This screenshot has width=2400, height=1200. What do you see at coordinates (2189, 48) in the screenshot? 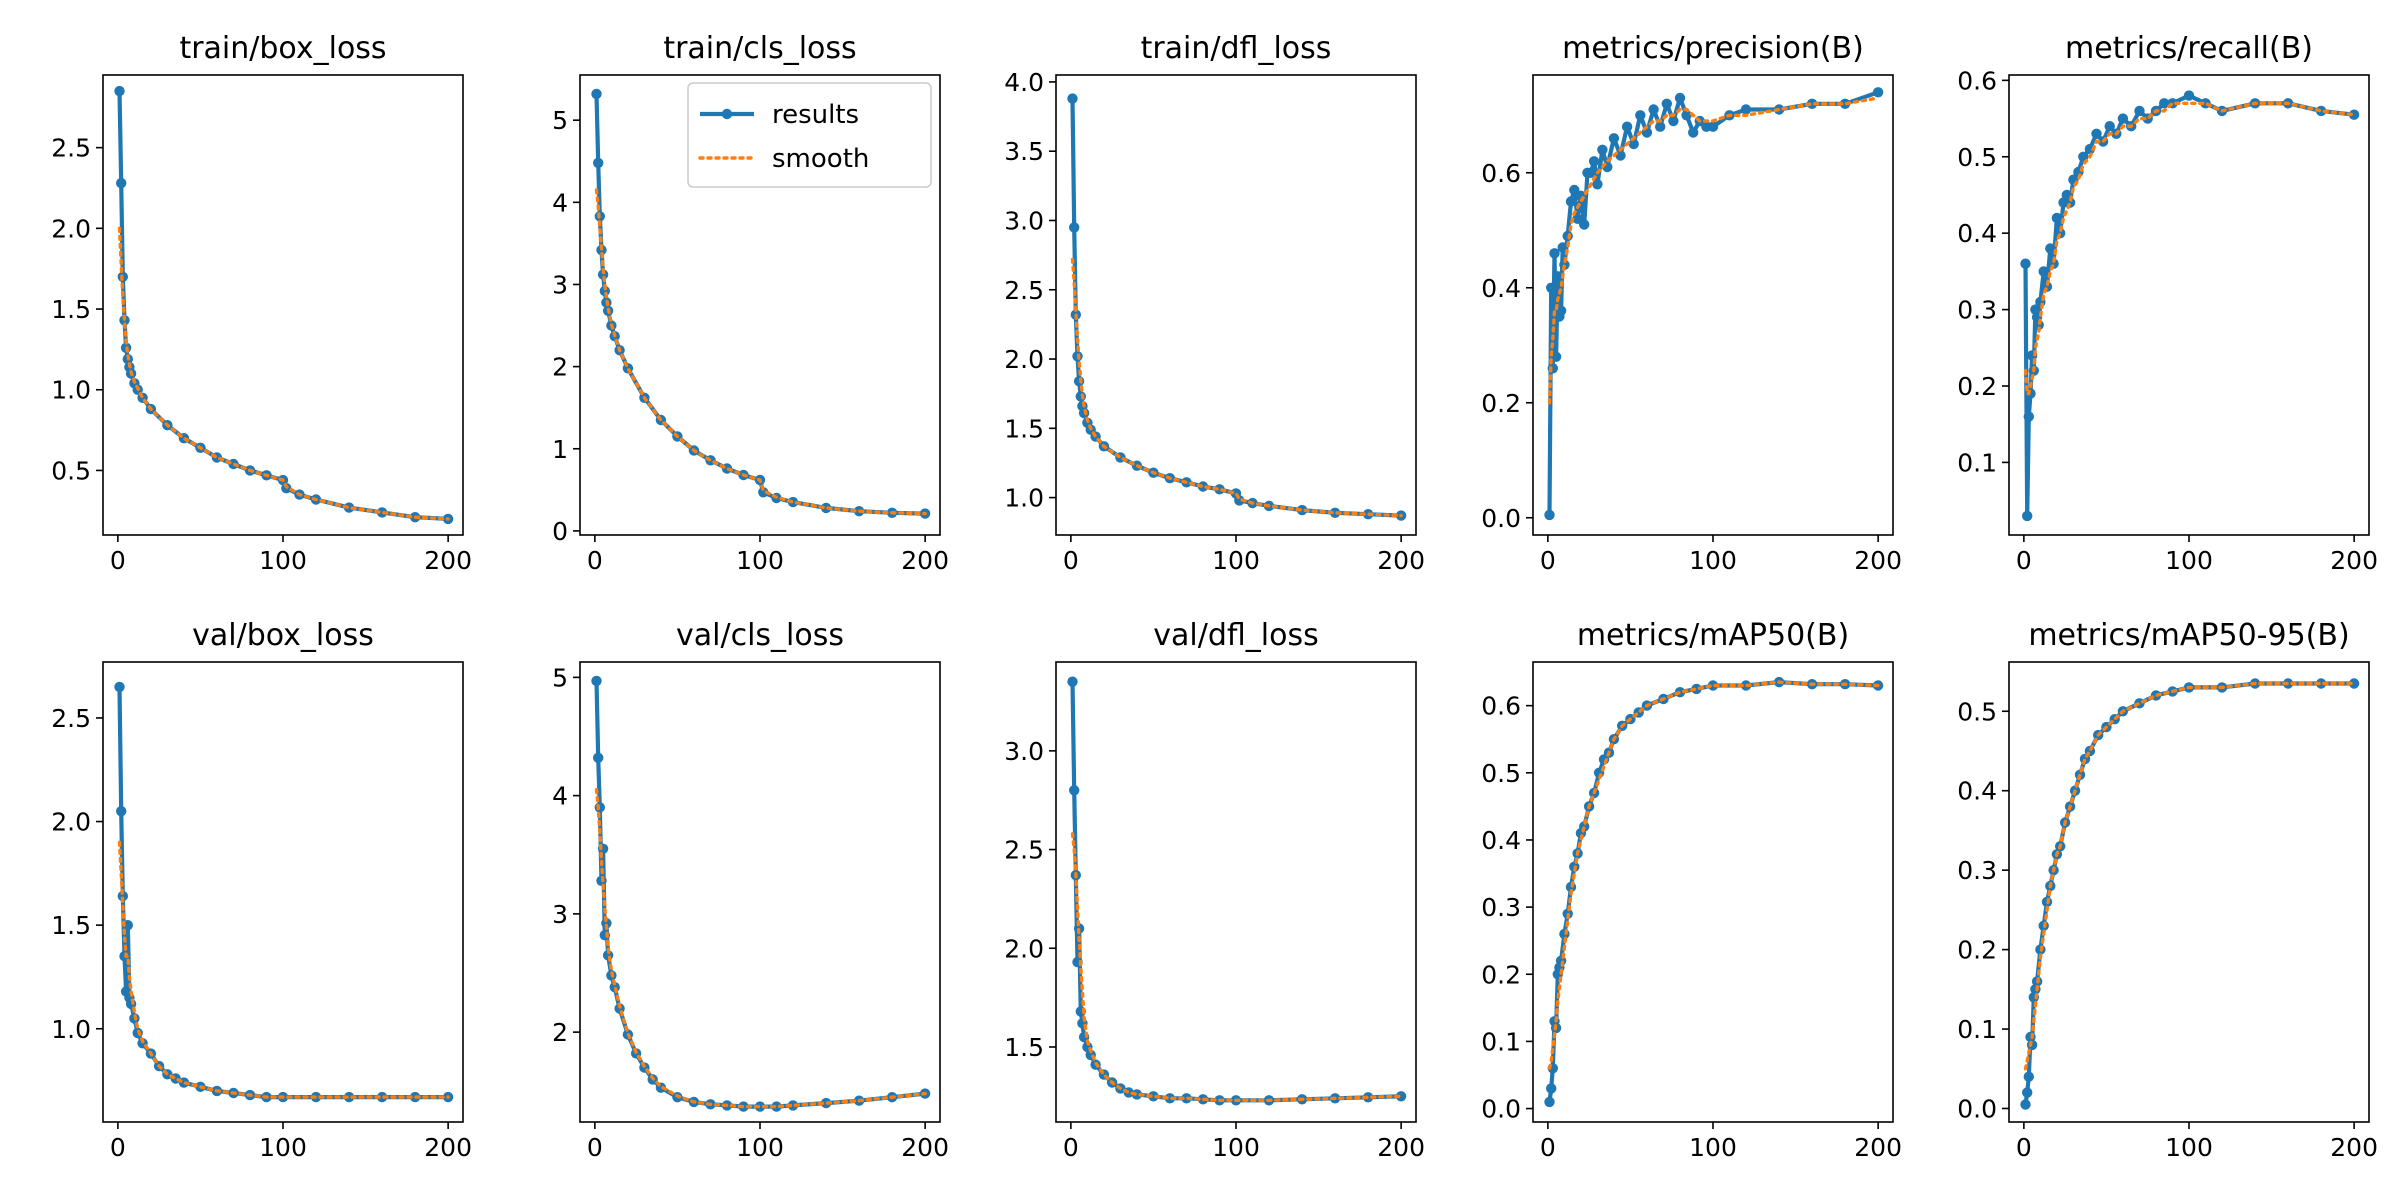
I see `panel-title: metrics/recall(B)` at bounding box center [2189, 48].